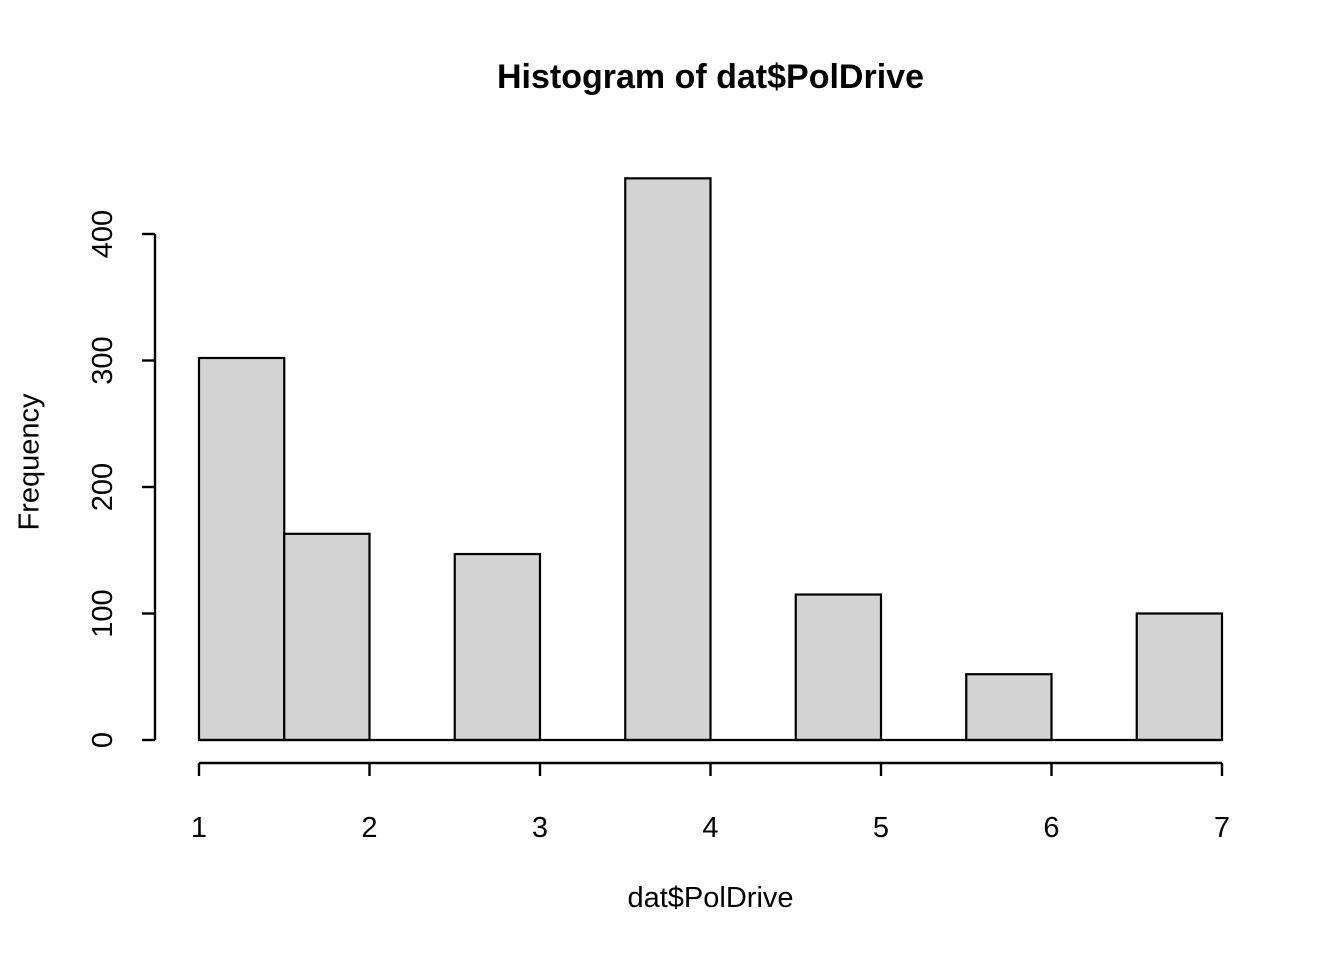 Image resolution: width=1344 pixels, height=960 pixels. I want to click on y-tick-label: 200, so click(103, 487).